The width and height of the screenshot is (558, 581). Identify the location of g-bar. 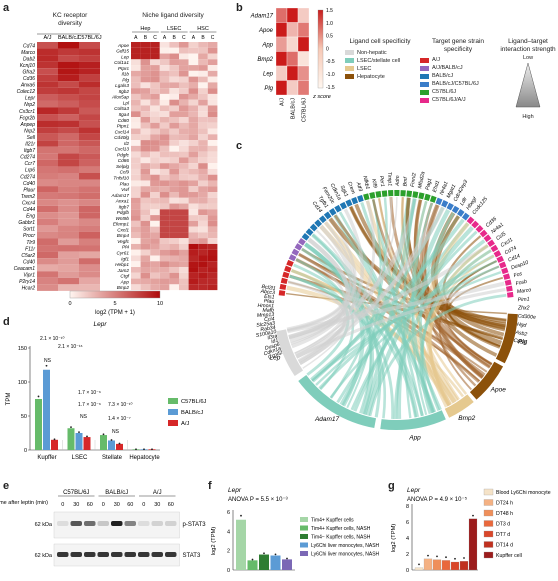
(446, 565).